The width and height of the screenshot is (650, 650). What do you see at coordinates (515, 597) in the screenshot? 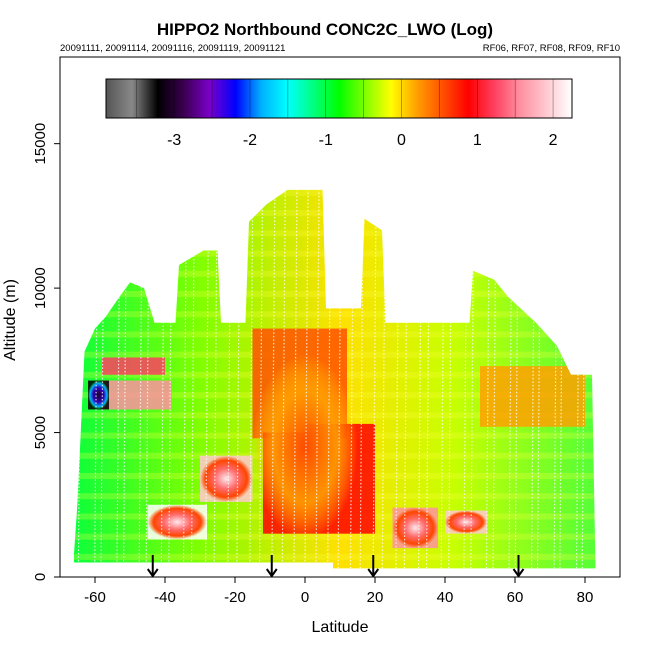
I see `x-tick-label: 60` at bounding box center [515, 597].